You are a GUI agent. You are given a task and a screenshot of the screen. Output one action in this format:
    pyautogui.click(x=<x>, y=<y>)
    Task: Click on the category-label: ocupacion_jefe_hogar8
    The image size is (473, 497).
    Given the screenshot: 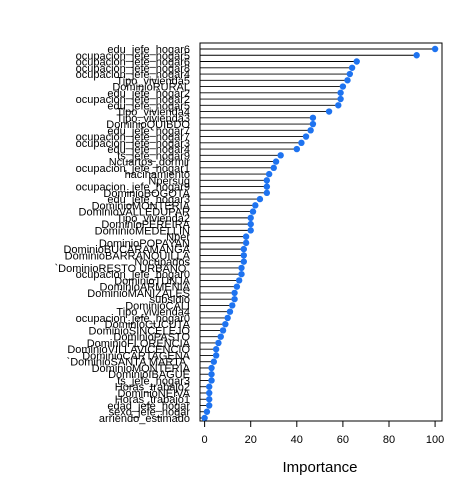 What is the action you would take?
    pyautogui.click(x=133, y=69)
    